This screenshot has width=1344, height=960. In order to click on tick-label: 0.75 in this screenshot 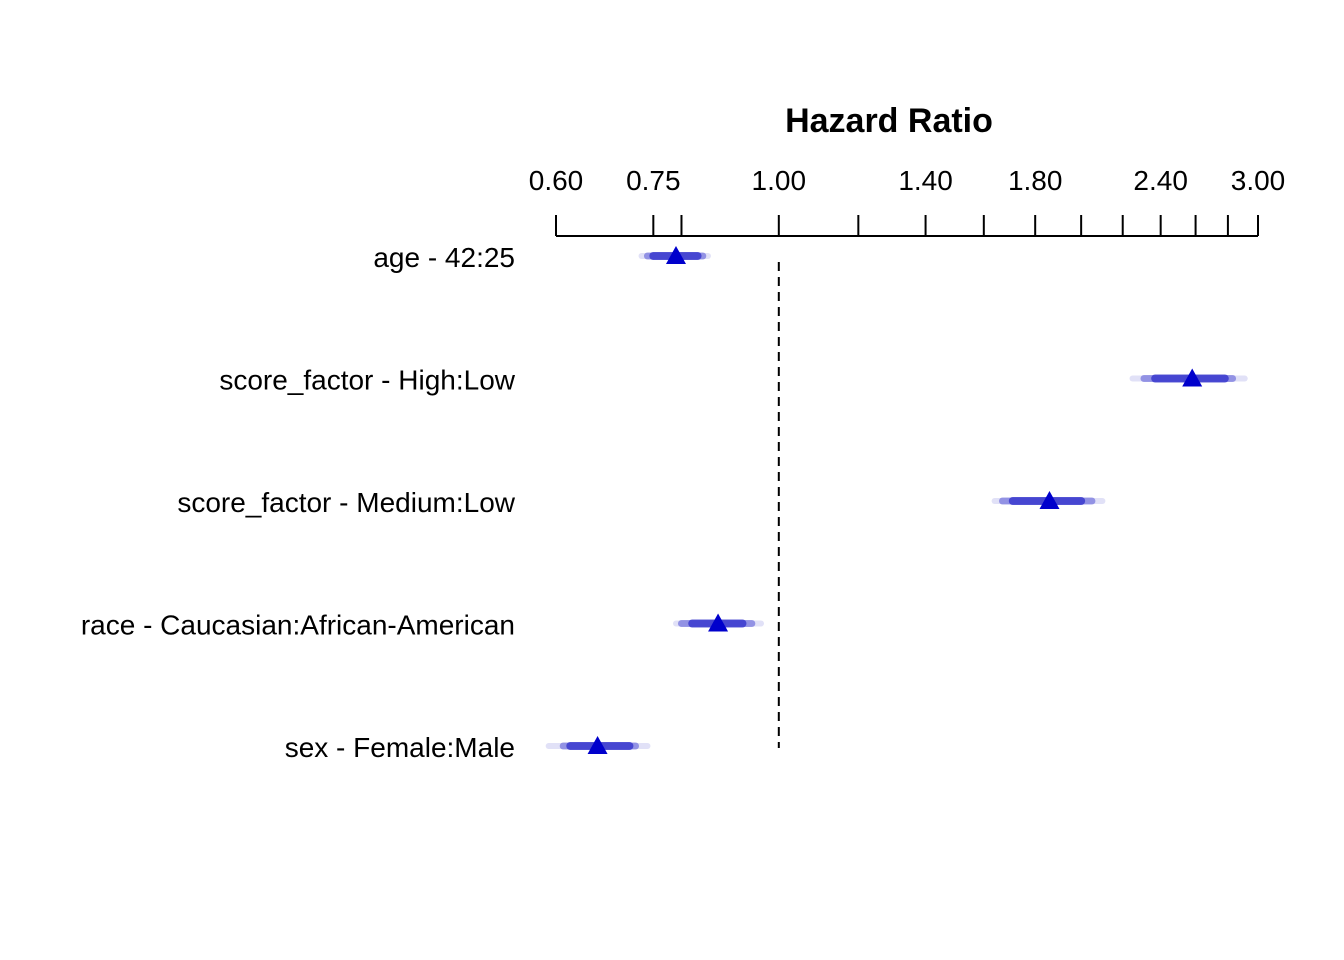, I will do `click(653, 180)`.